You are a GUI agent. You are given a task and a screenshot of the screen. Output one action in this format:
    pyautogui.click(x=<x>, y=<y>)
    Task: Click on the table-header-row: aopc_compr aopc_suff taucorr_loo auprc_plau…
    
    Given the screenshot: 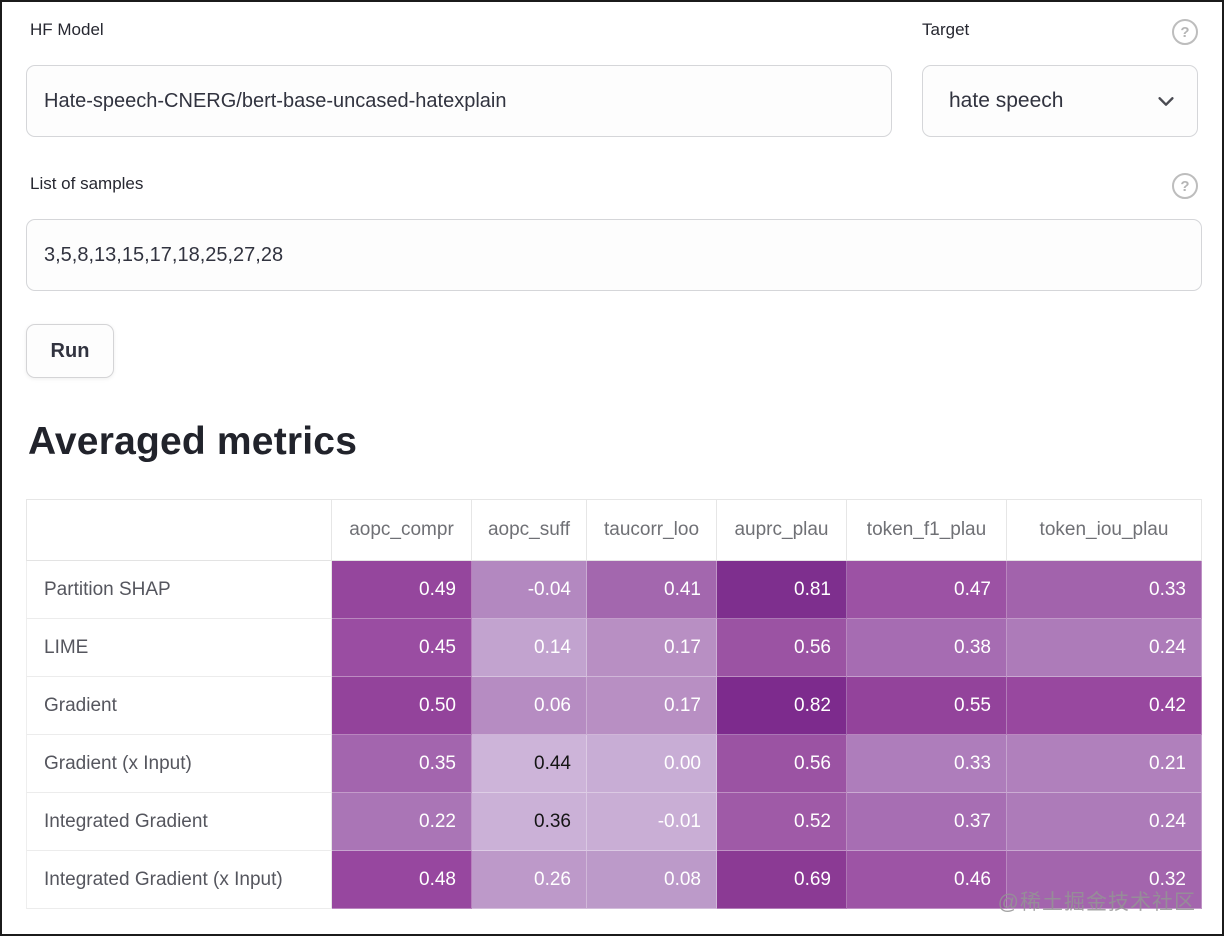 What is the action you would take?
    pyautogui.click(x=614, y=530)
    